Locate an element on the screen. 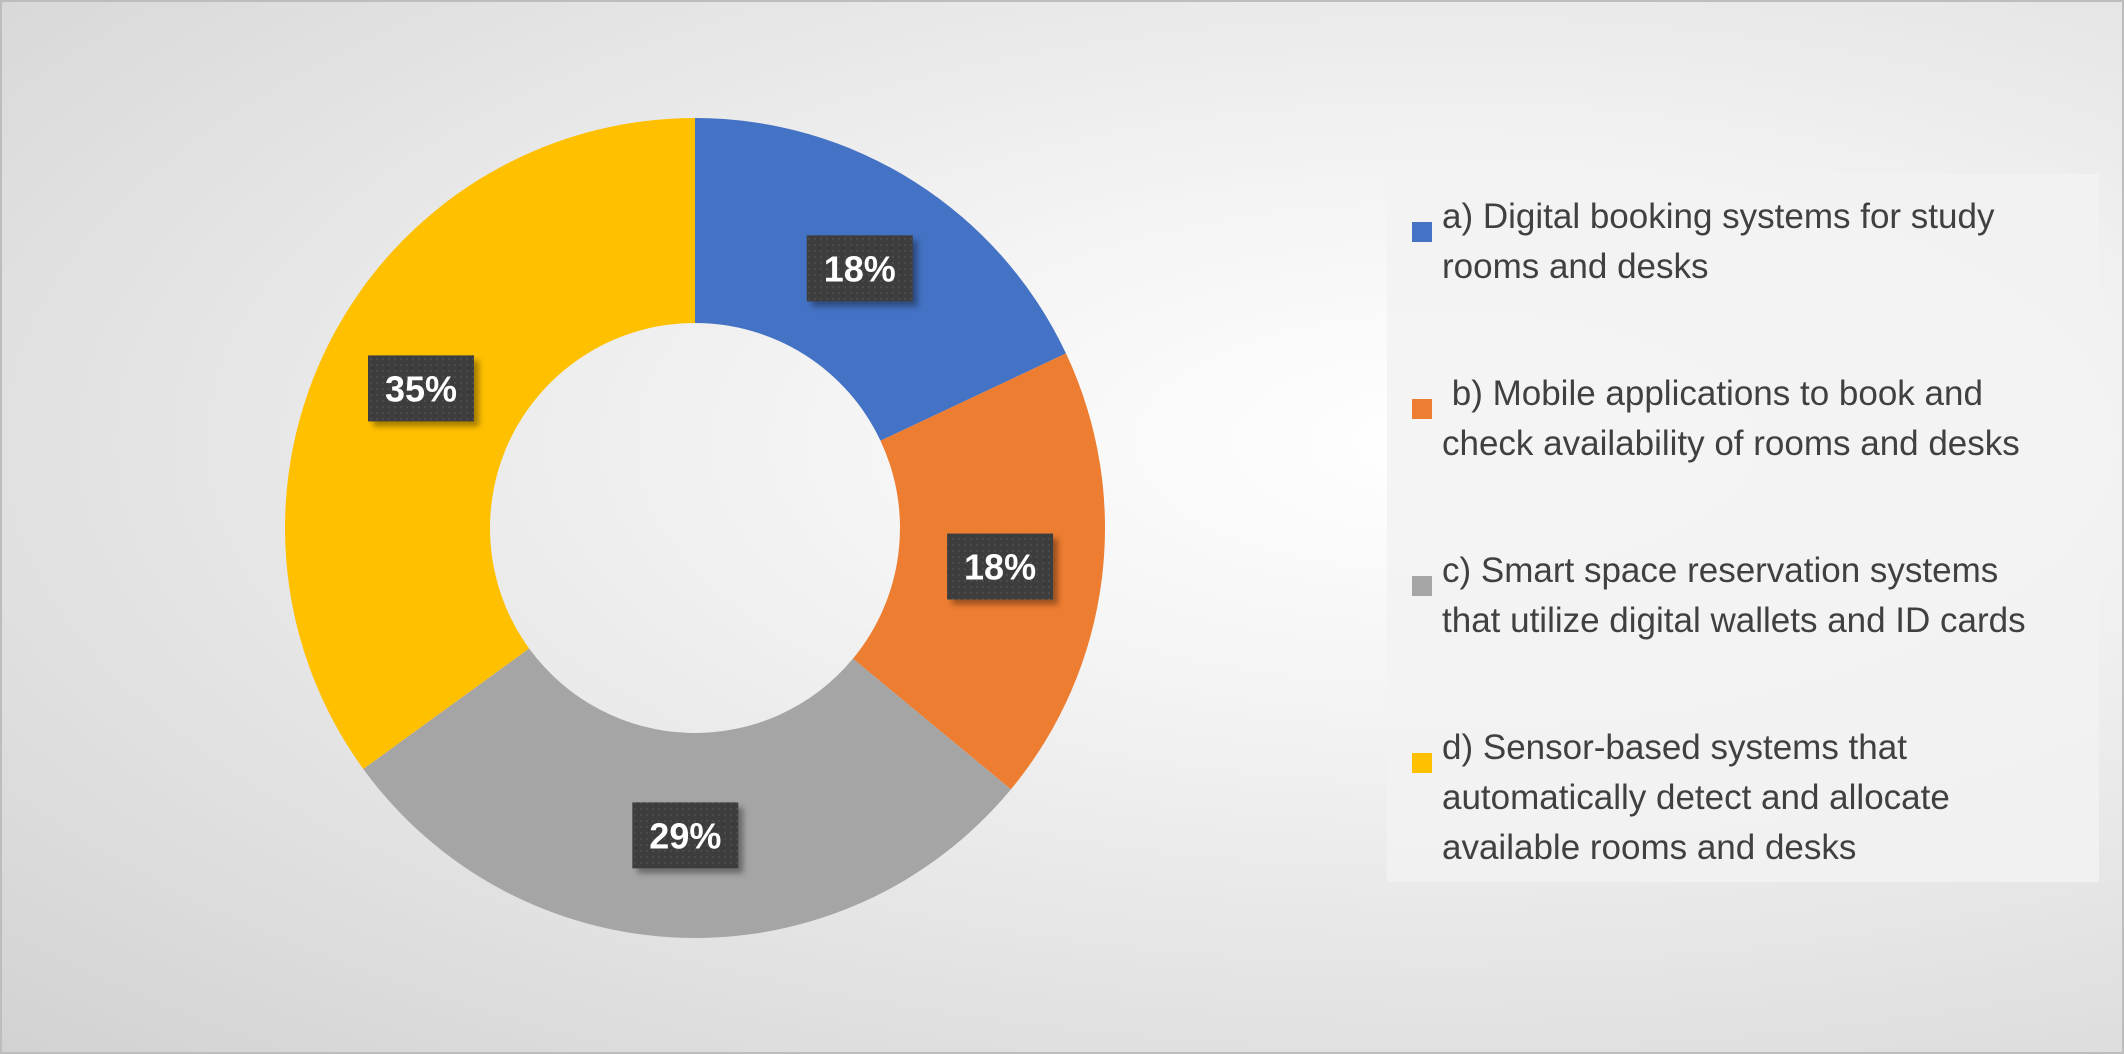 This screenshot has height=1054, width=2124. legend-swatch-d is located at coordinates (1422, 763).